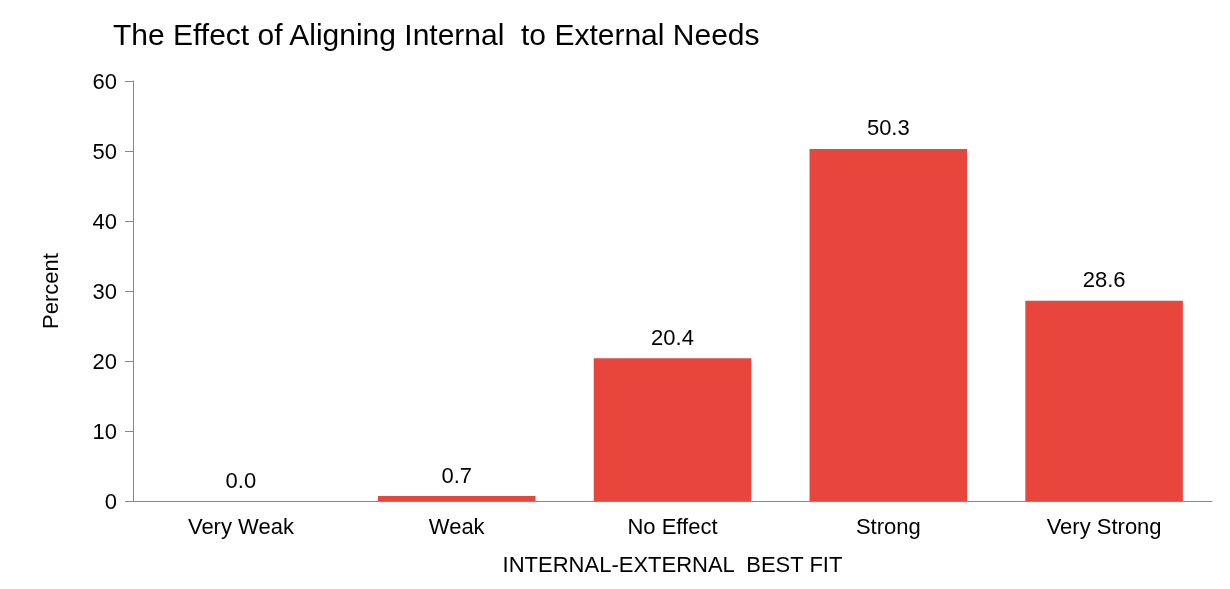 The image size is (1230, 589). Describe the element at coordinates (241, 480) in the screenshot. I see `data-label: 0.0` at that location.